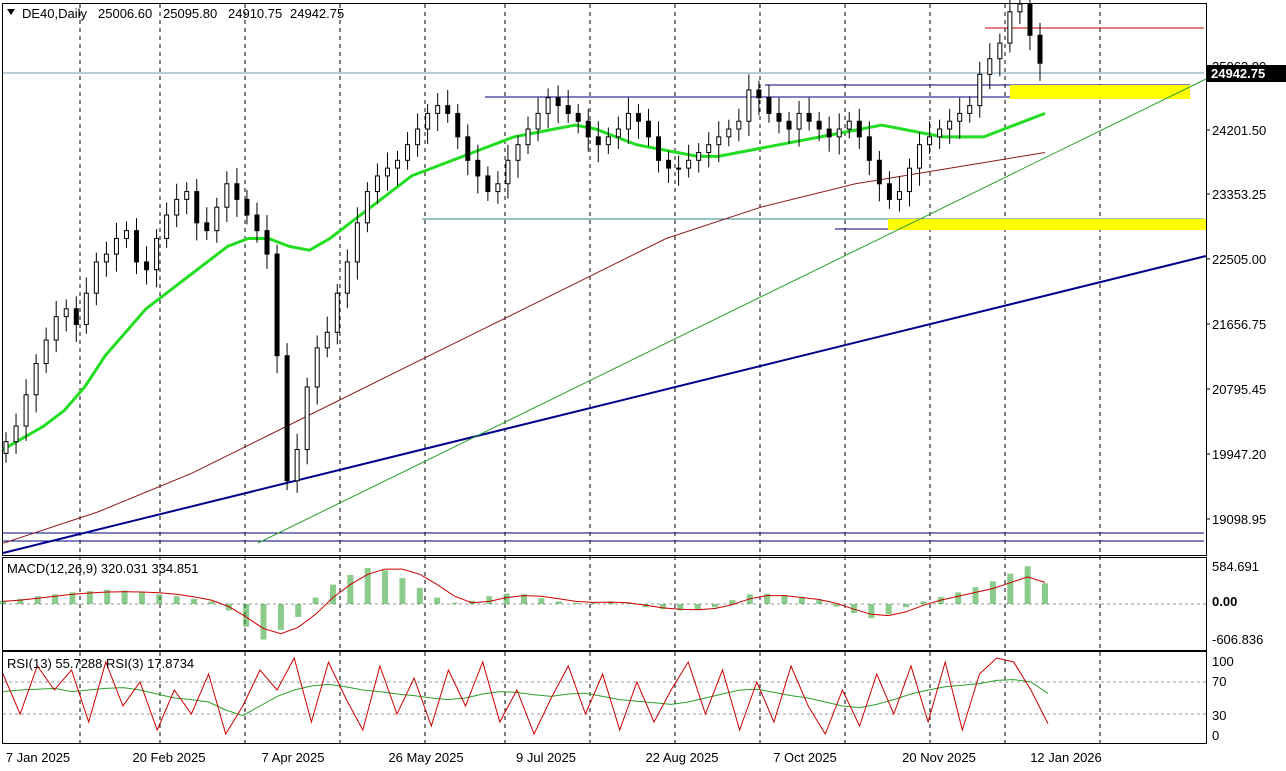 The width and height of the screenshot is (1286, 771). I want to click on price-tick-label-4: 21656.75, so click(1239, 324).